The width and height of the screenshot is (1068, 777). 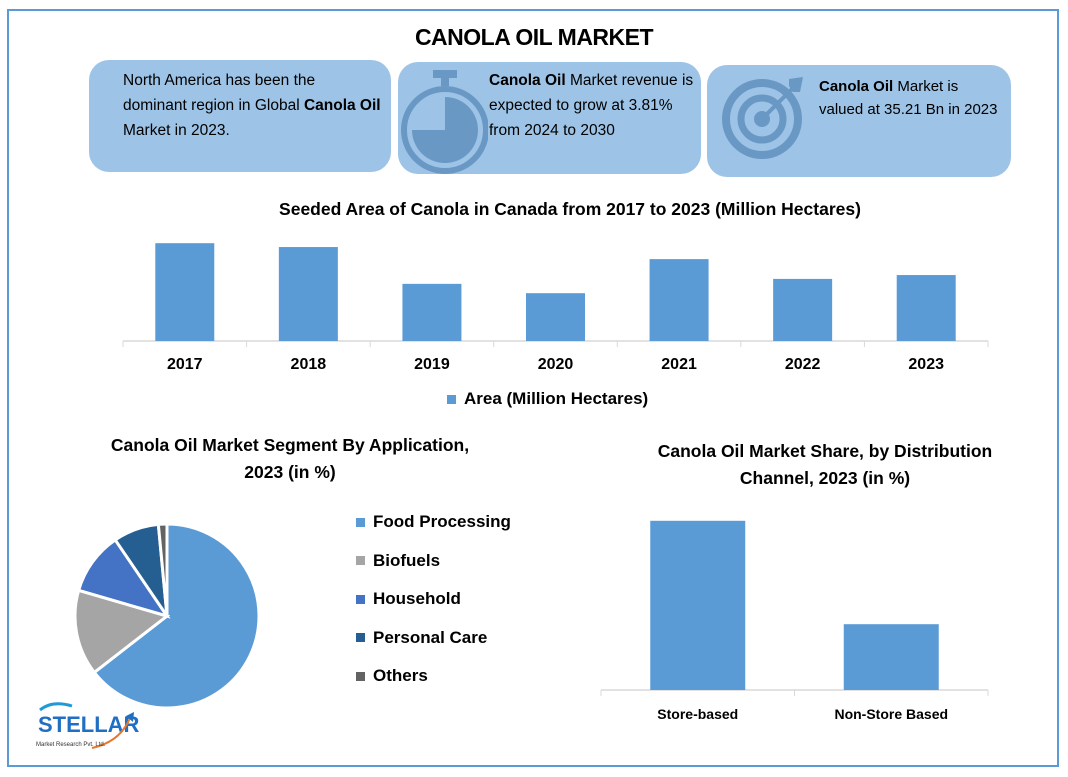 What do you see at coordinates (698, 605) in the screenshot?
I see `bar-store-based` at bounding box center [698, 605].